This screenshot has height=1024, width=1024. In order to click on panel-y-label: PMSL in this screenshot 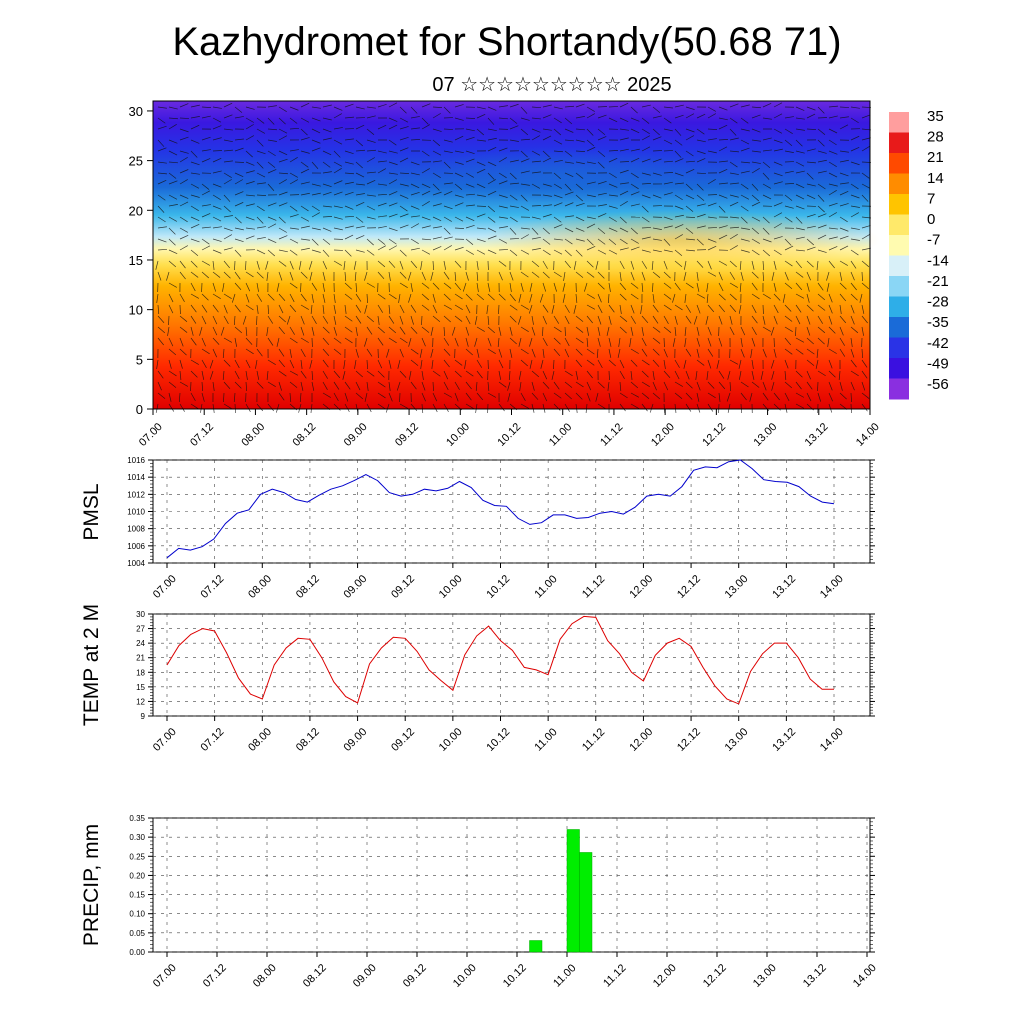, I will do `click(91, 511)`.